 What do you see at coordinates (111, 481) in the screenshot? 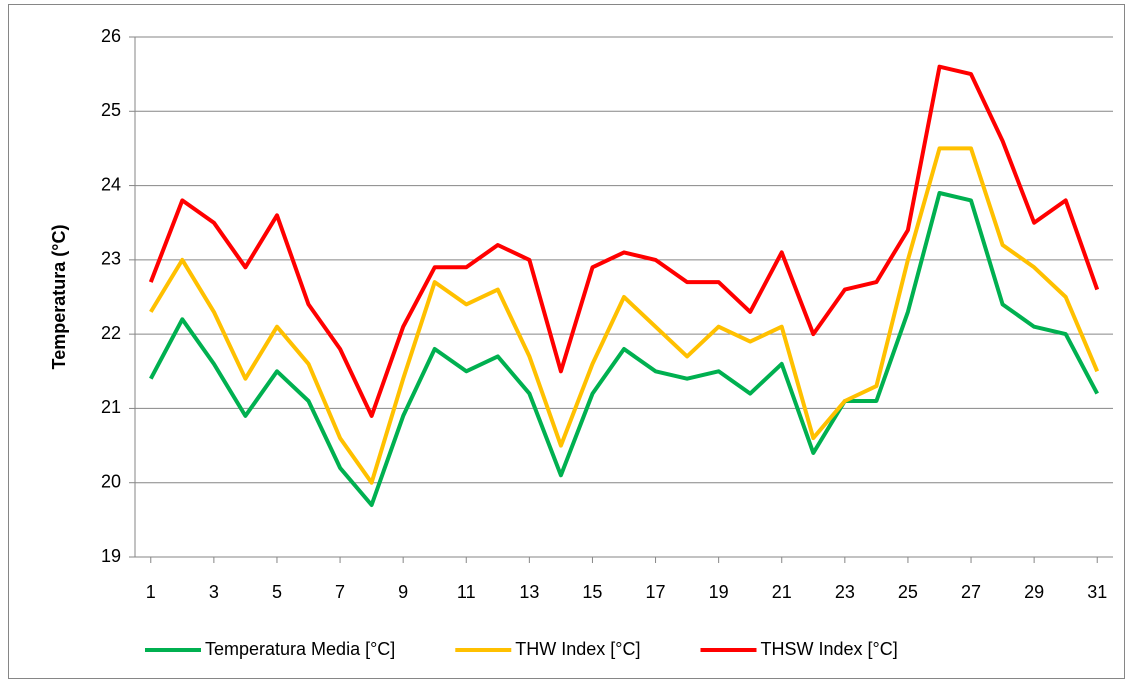
I see `y-tick-label: 20` at bounding box center [111, 481].